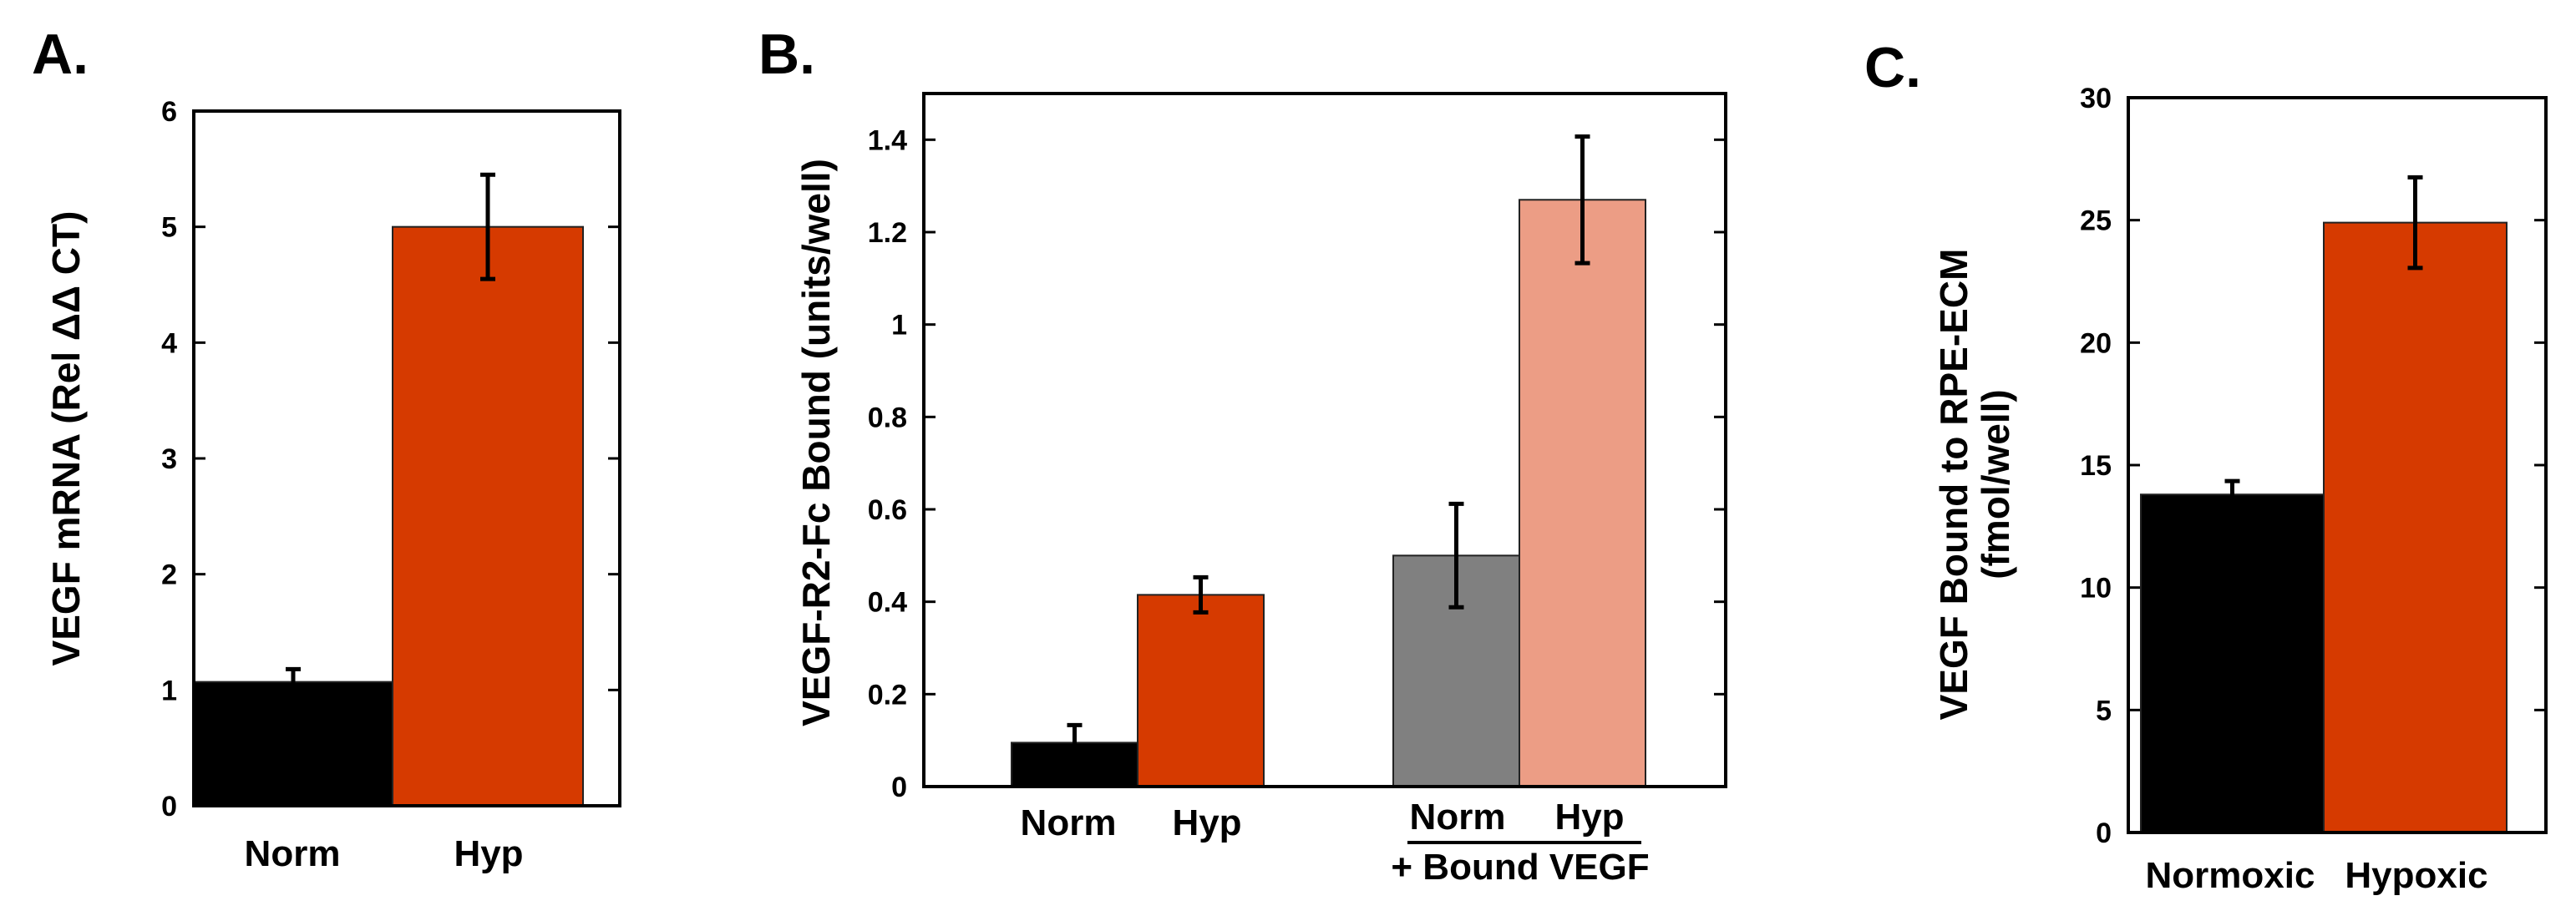  What do you see at coordinates (786, 54) in the screenshot?
I see `panel-b-letter: B.` at bounding box center [786, 54].